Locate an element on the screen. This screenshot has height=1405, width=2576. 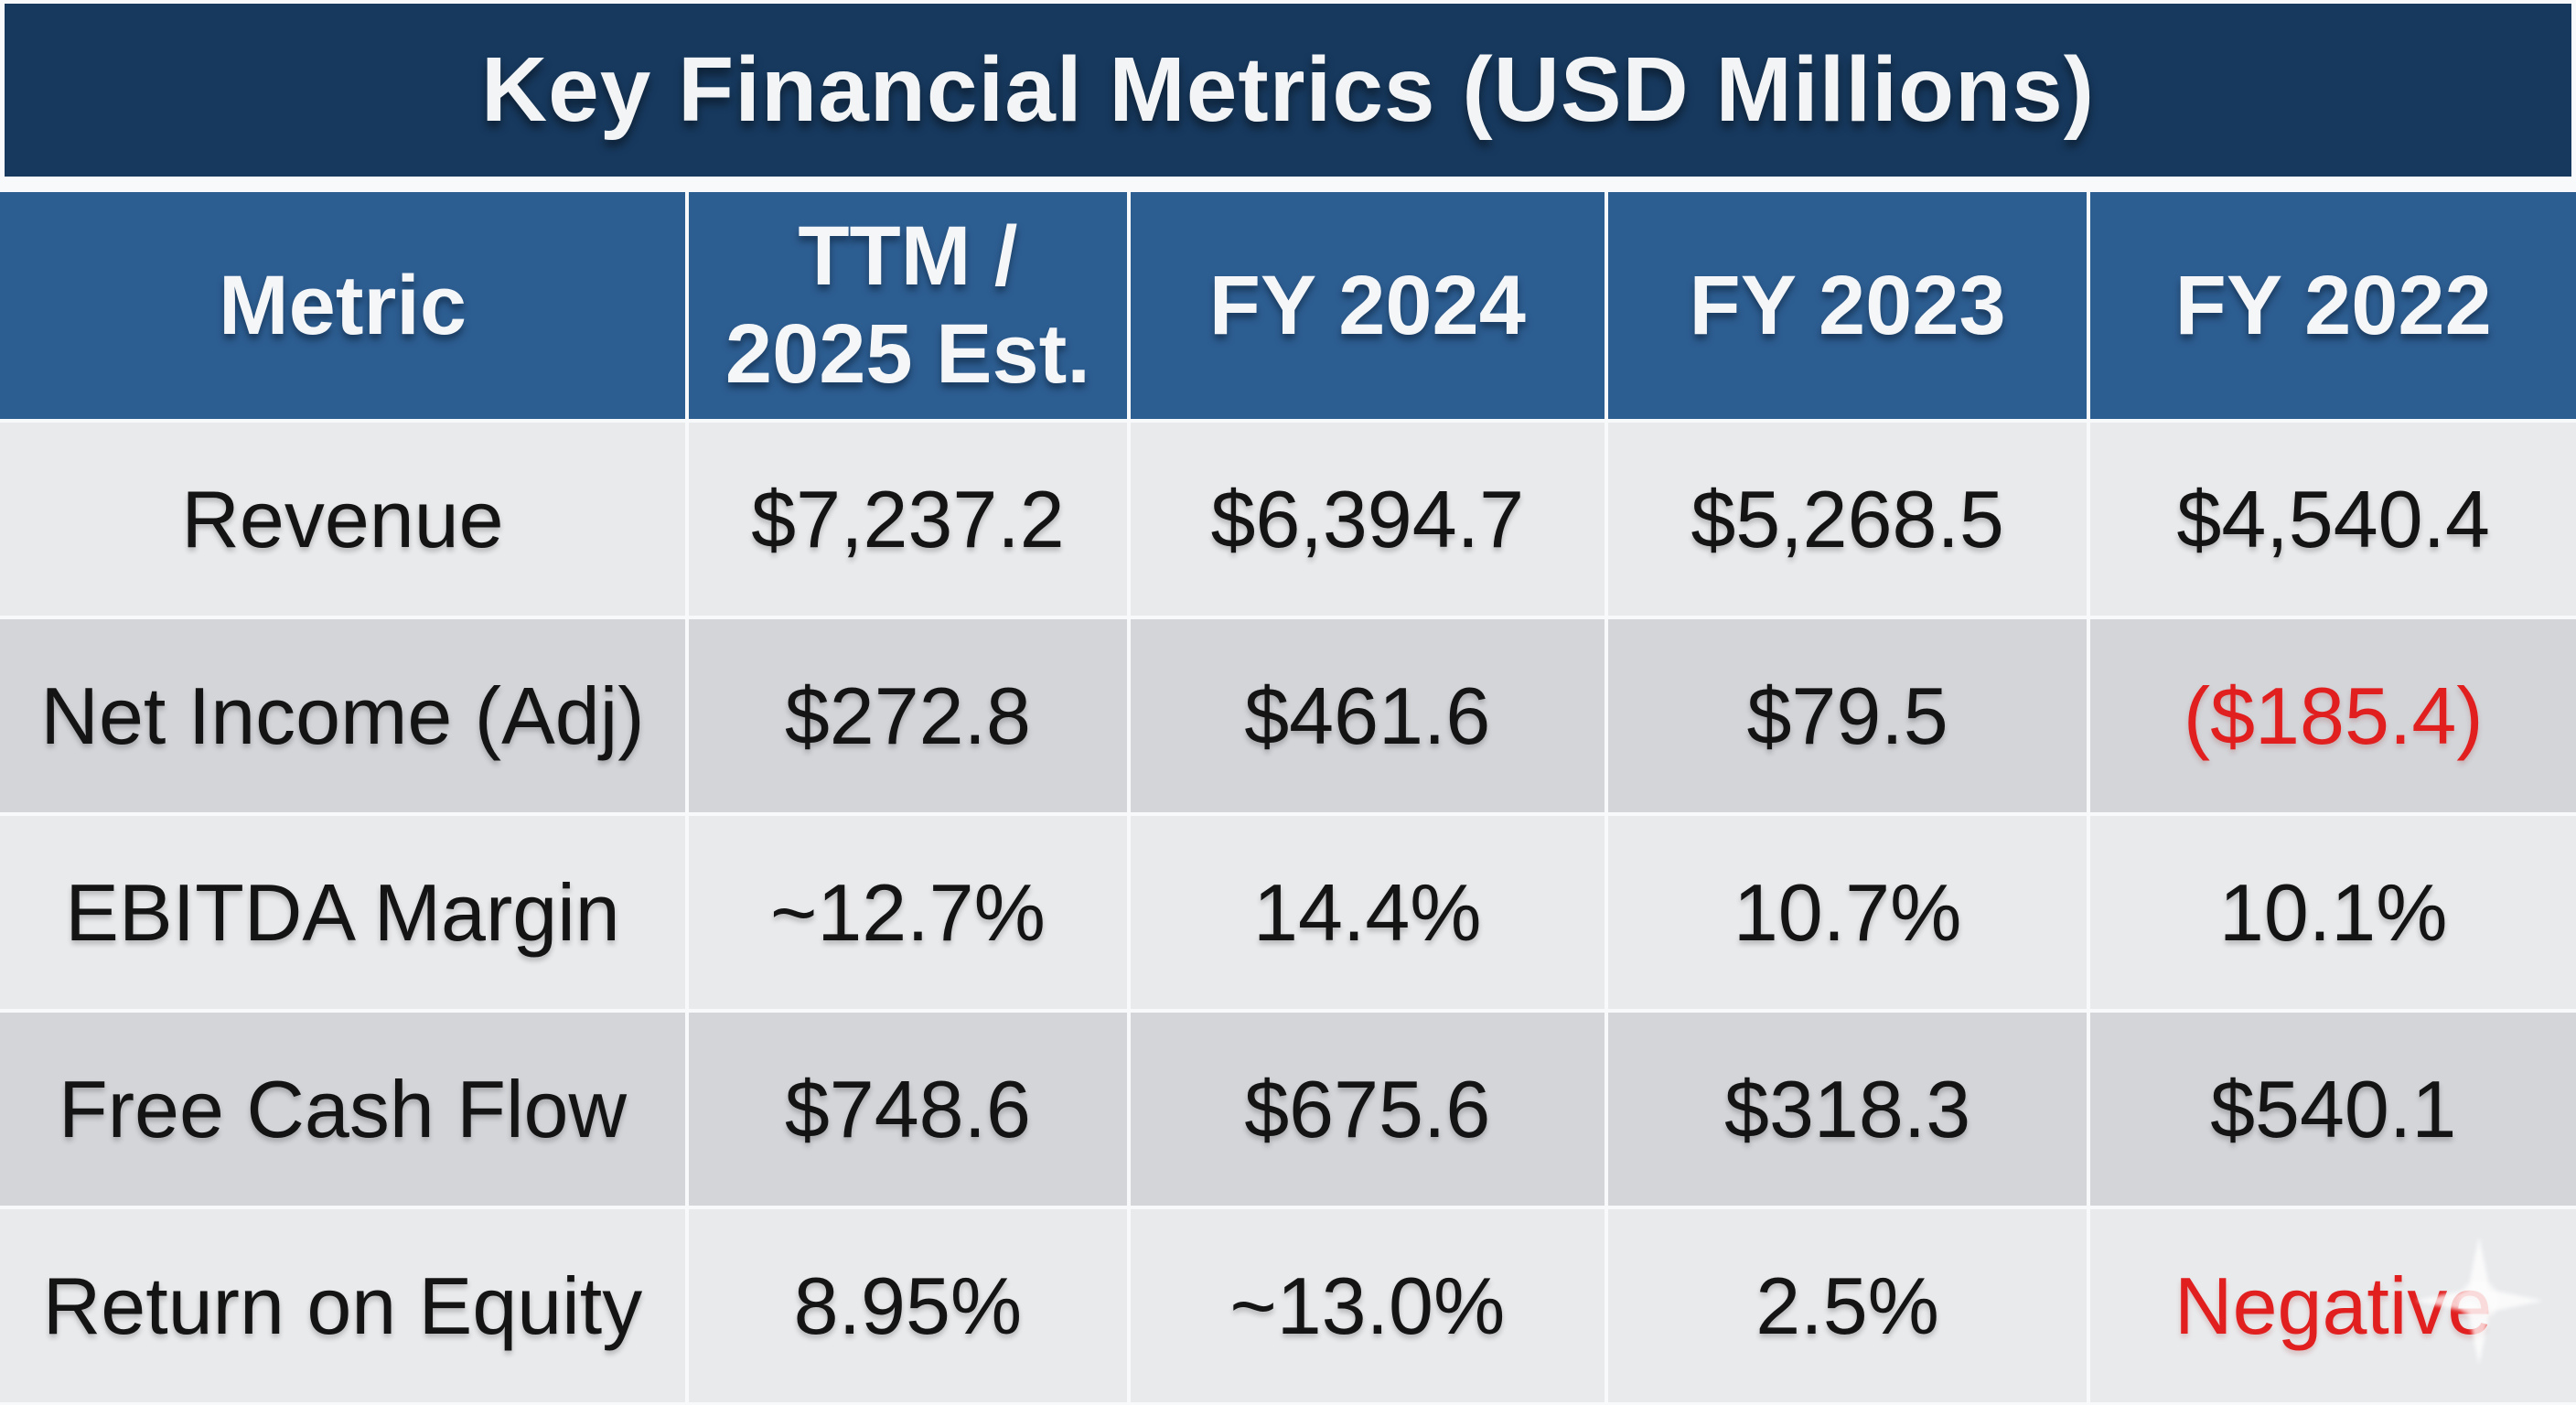
header-cell-fy2024: FY 2024 is located at coordinates (1368, 305).